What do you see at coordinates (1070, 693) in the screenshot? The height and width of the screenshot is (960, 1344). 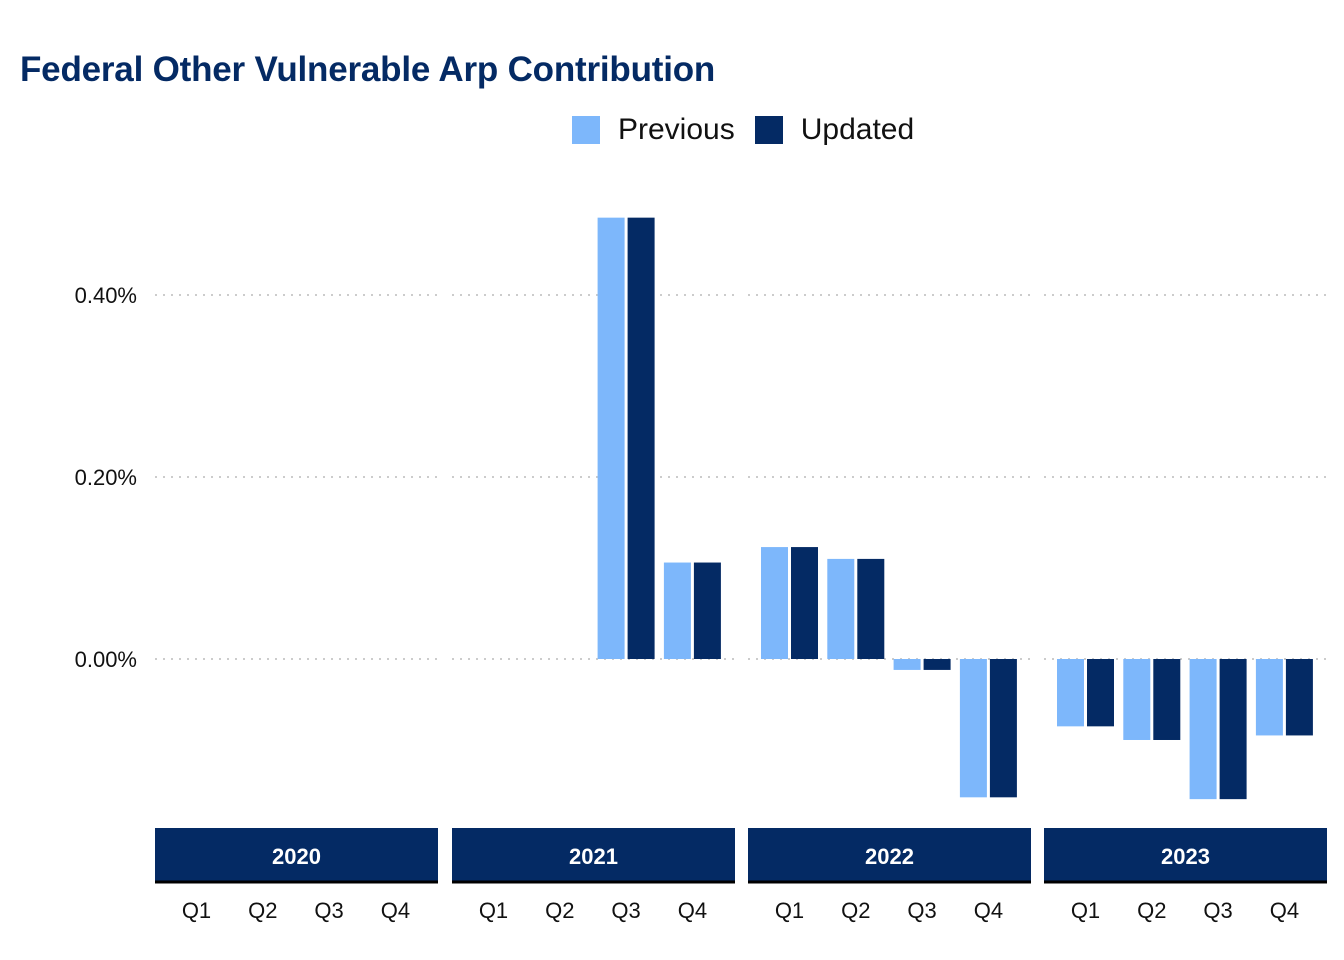 I see `bar-previous-2023-Q1` at bounding box center [1070, 693].